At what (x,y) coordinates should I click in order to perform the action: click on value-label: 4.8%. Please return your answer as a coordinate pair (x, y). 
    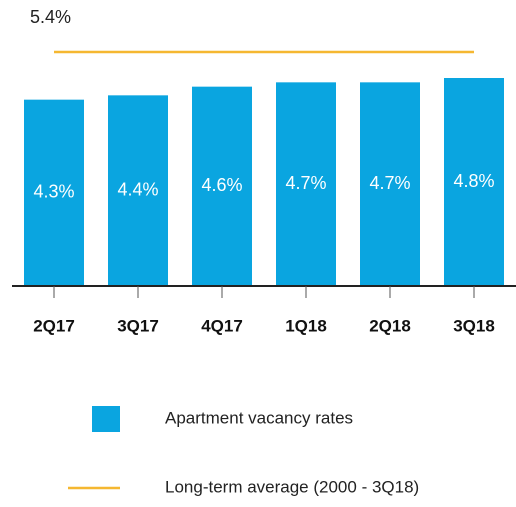
    Looking at the image, I should click on (473, 181).